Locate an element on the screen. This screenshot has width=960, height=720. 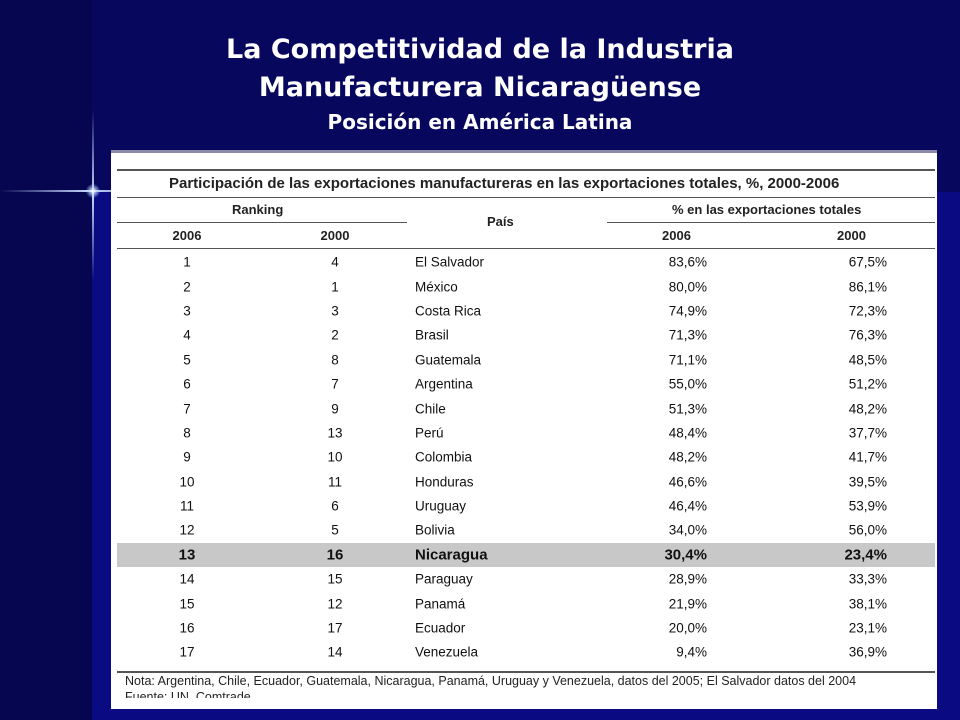
pct-2000-cell: 41,7% is located at coordinates (867, 457).